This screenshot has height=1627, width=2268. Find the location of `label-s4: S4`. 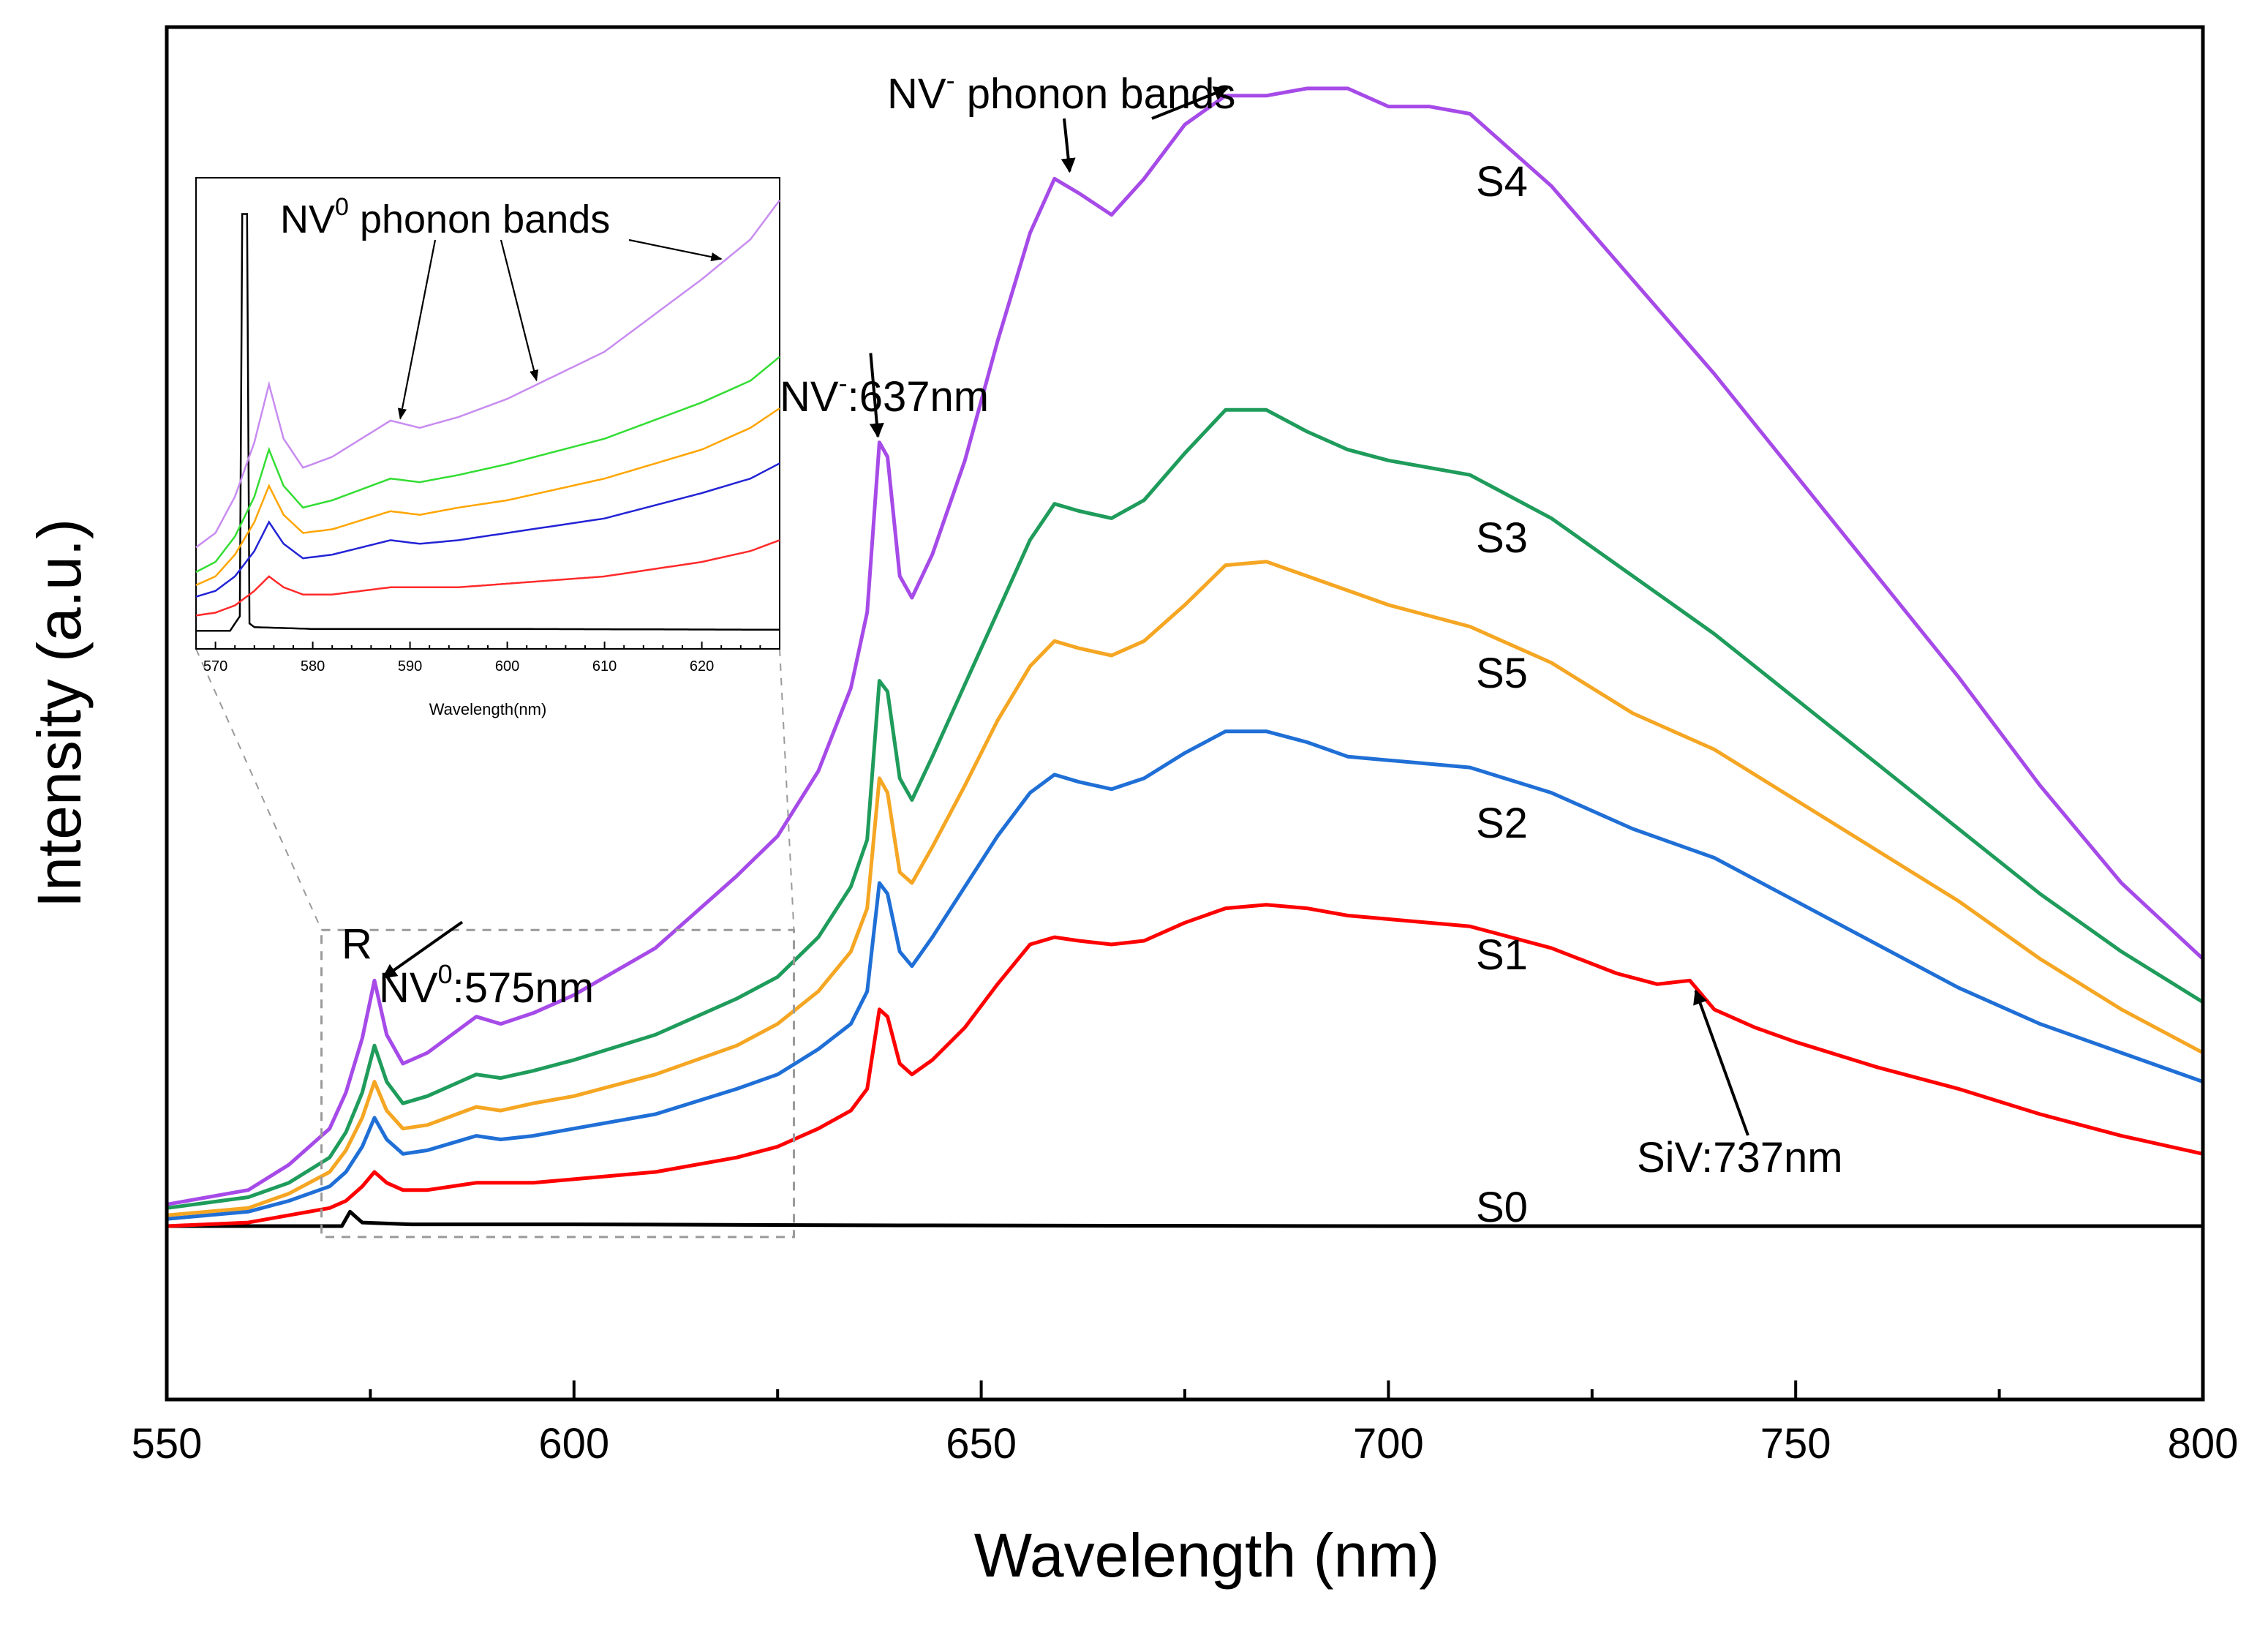

label-s4: S4 is located at coordinates (1502, 182).